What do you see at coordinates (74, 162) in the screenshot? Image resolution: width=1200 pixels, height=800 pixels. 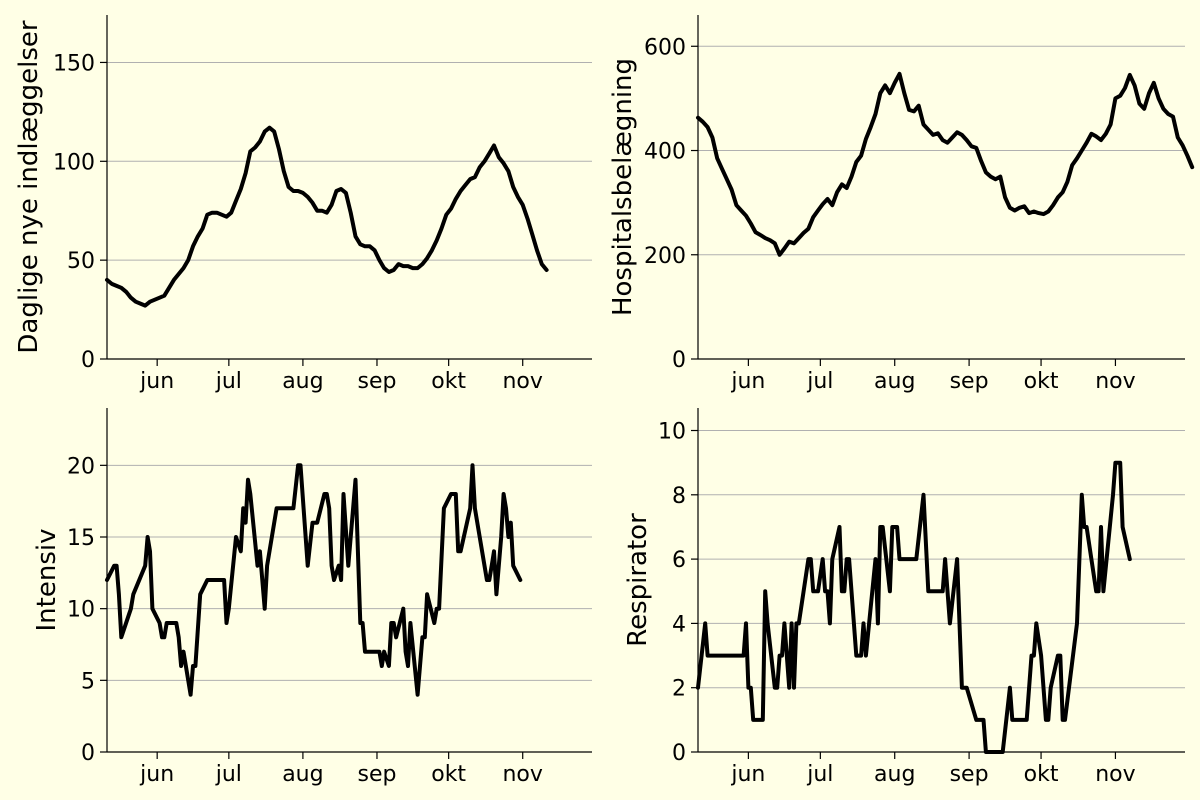 I see `y-tick-label: 100` at bounding box center [74, 162].